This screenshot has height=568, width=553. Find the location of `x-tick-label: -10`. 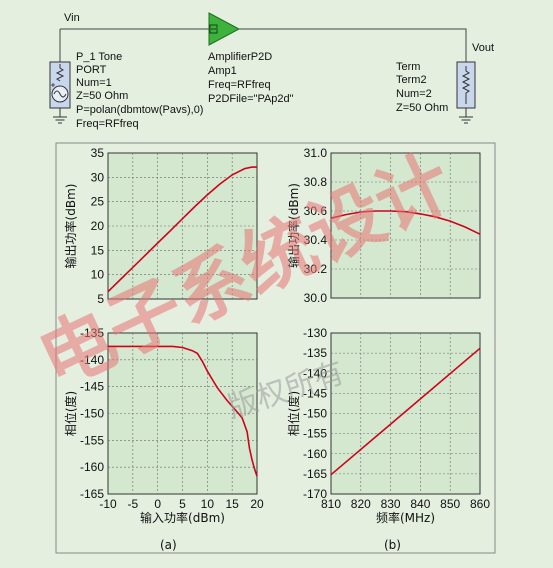

x-tick-label: -10 is located at coordinates (108, 504).